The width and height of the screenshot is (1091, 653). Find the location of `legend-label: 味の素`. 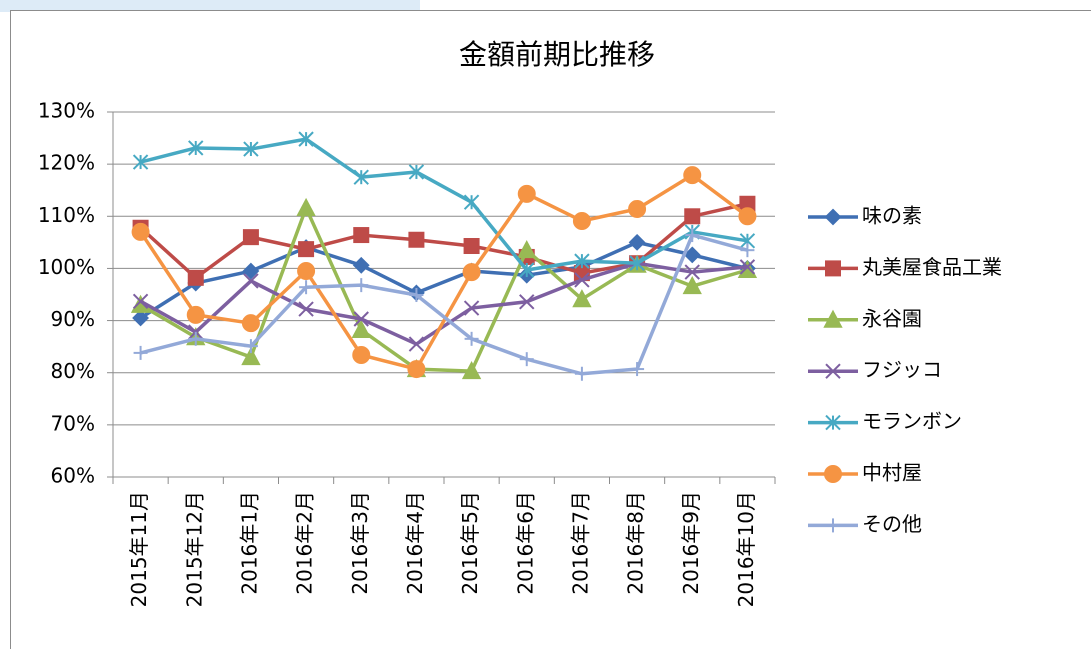

legend-label: 味の素 is located at coordinates (892, 216).